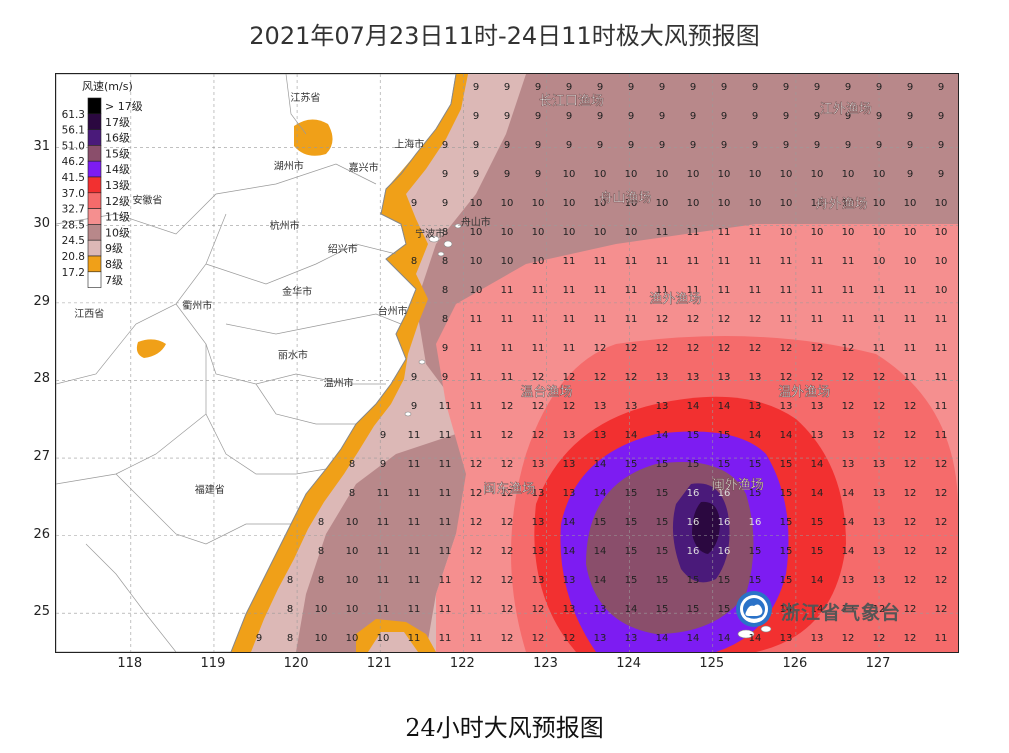 The width and height of the screenshot is (1009, 753). Describe the element at coordinates (117, 201) in the screenshot. I see `legend-label: 12级` at that location.